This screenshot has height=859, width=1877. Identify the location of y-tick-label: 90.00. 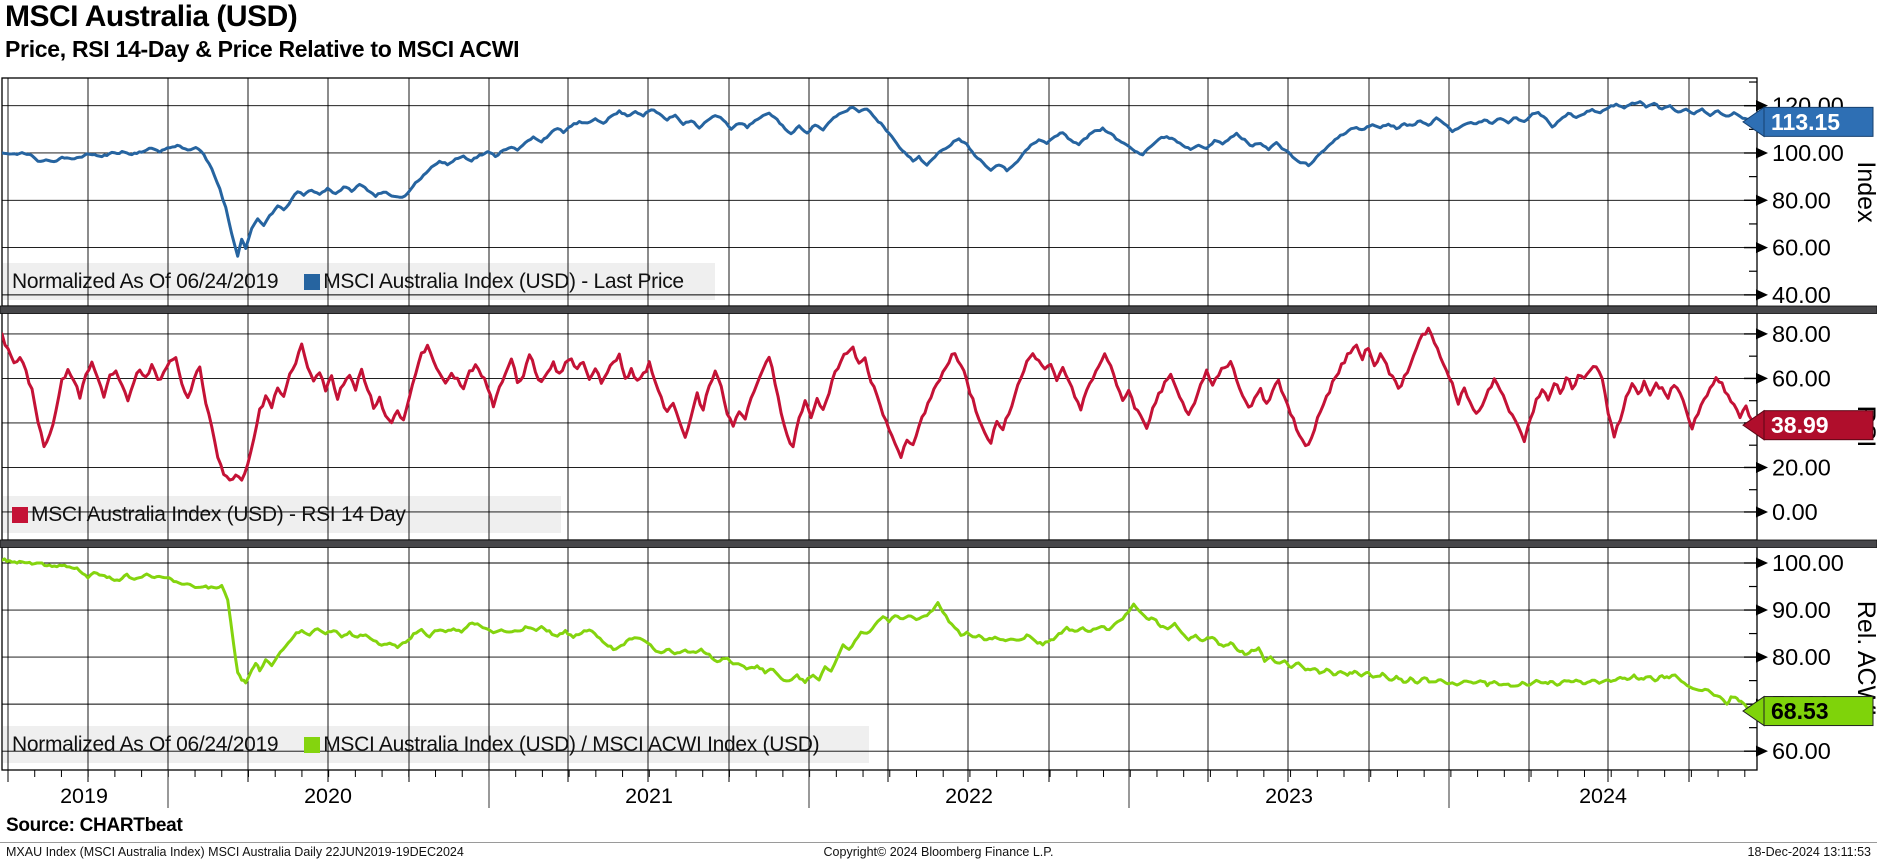
(1801, 610).